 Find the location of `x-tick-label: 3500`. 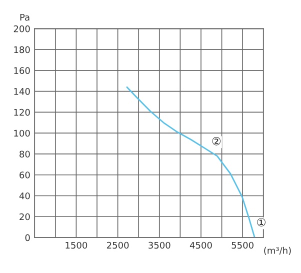

x-tick-label: 3500 is located at coordinates (159, 245).